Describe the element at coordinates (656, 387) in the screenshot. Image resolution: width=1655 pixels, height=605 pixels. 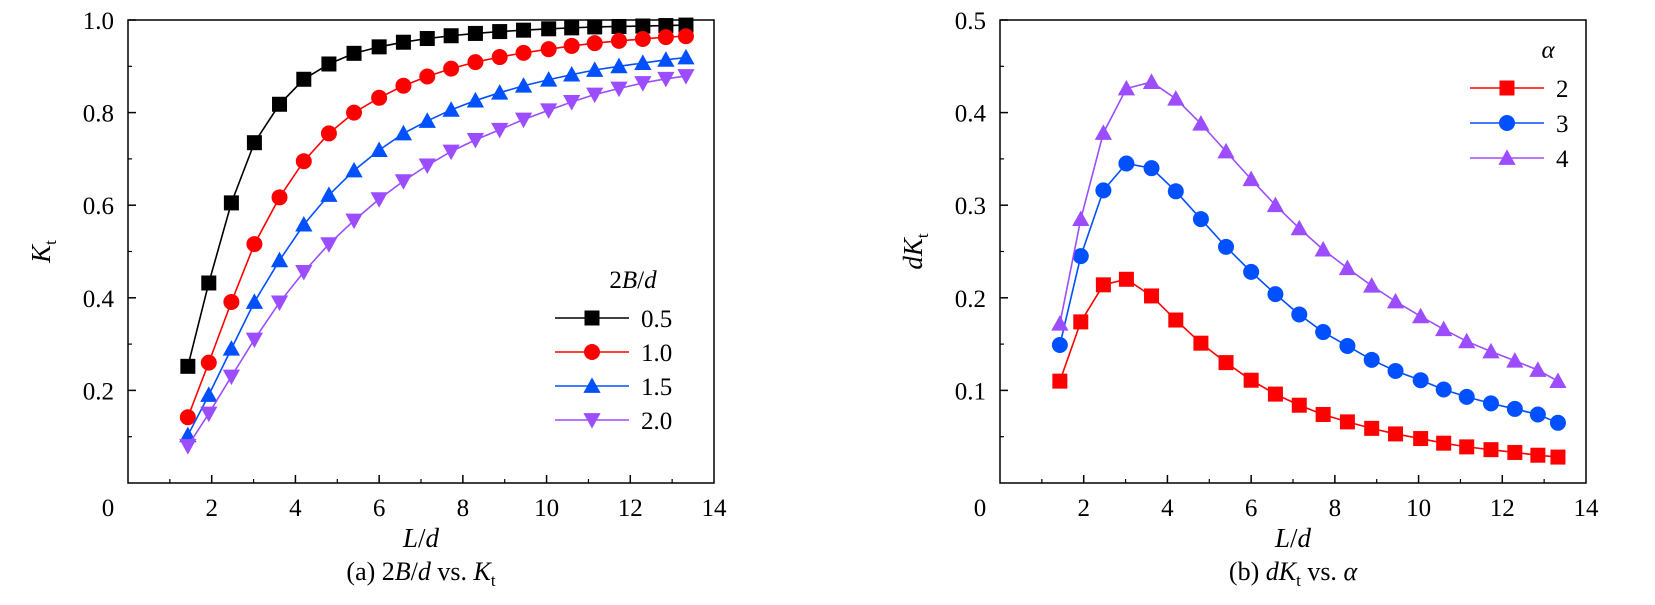
I see `legend-label: 1.5` at that location.